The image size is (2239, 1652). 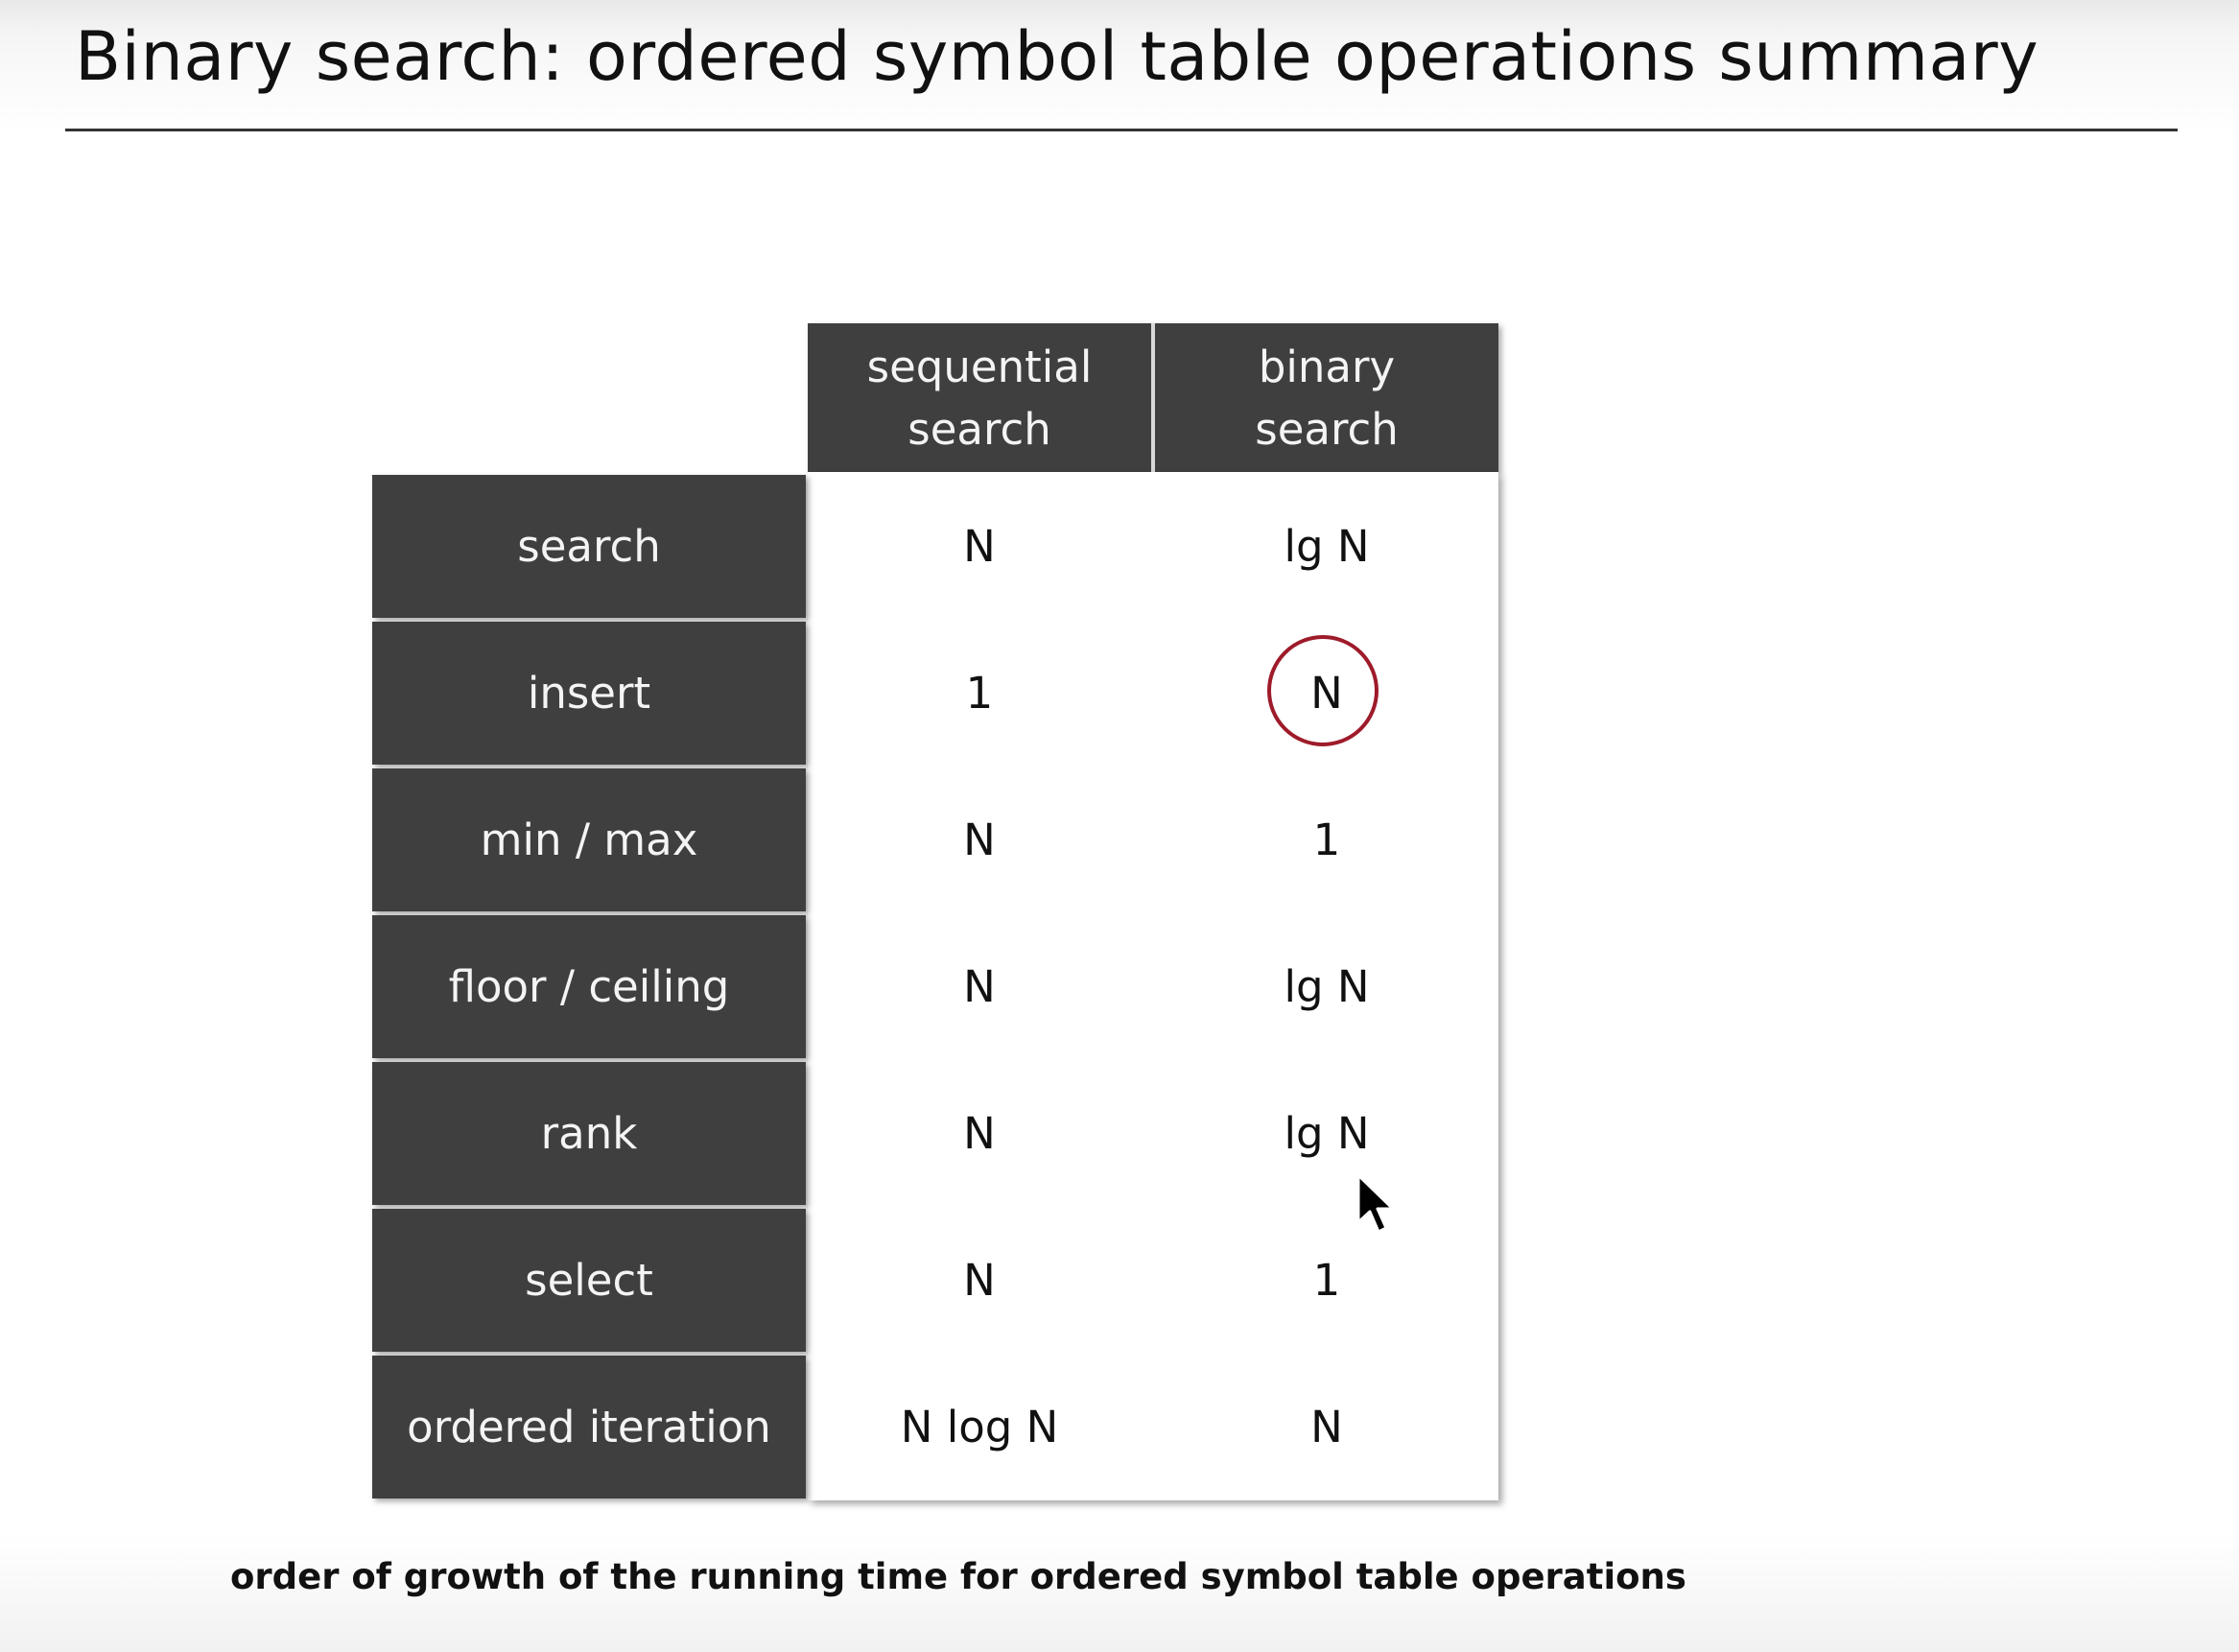 What do you see at coordinates (979, 1280) in the screenshot?
I see `cell-select-sequential: N` at bounding box center [979, 1280].